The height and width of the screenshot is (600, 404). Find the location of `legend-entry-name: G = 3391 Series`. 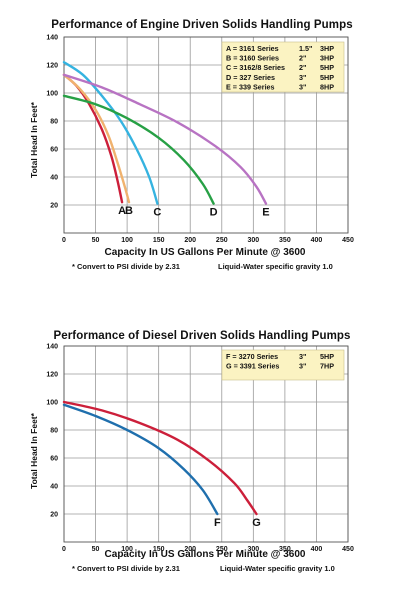

legend-entry-name: G = 3391 Series is located at coordinates (252, 366).